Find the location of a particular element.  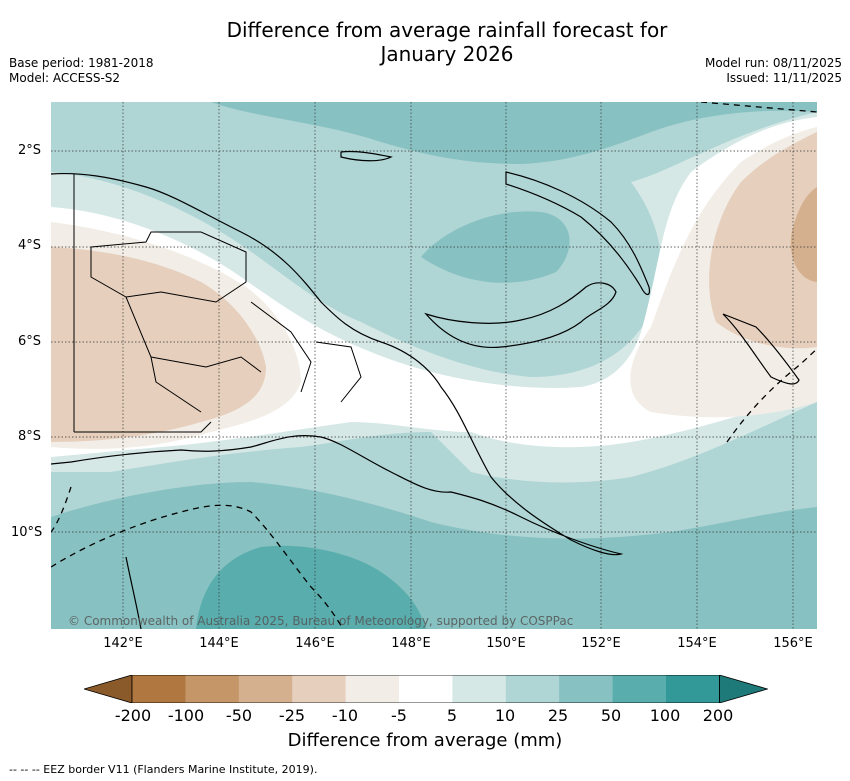

colorbar-tick-label: 100 is located at coordinates (665, 715).